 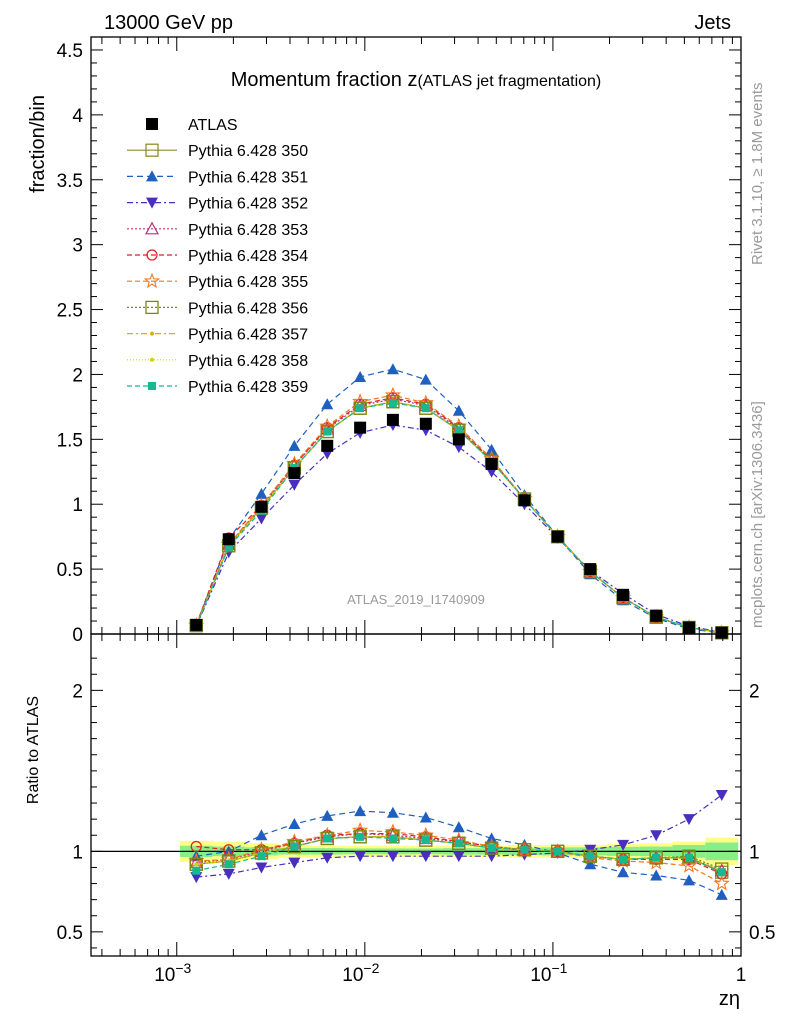 What do you see at coordinates (248, 282) in the screenshot?
I see `legend-label: Pythia 6.428 355` at bounding box center [248, 282].